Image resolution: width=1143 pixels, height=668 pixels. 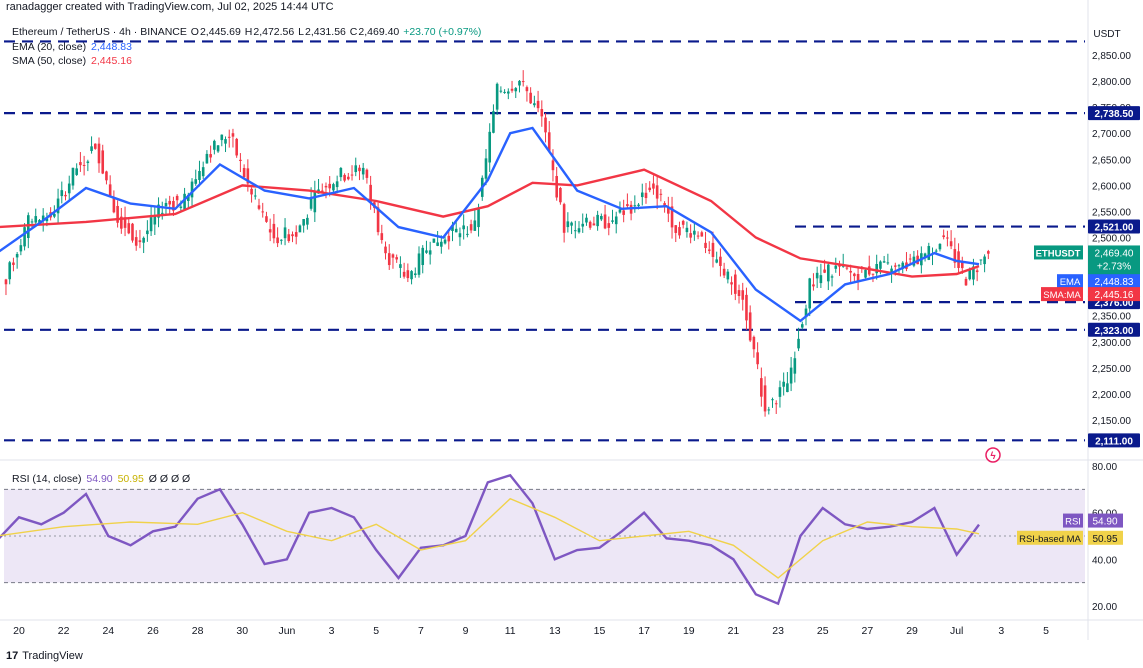 I want to click on price-tick-label: 2,350.00, so click(x=1111, y=317).